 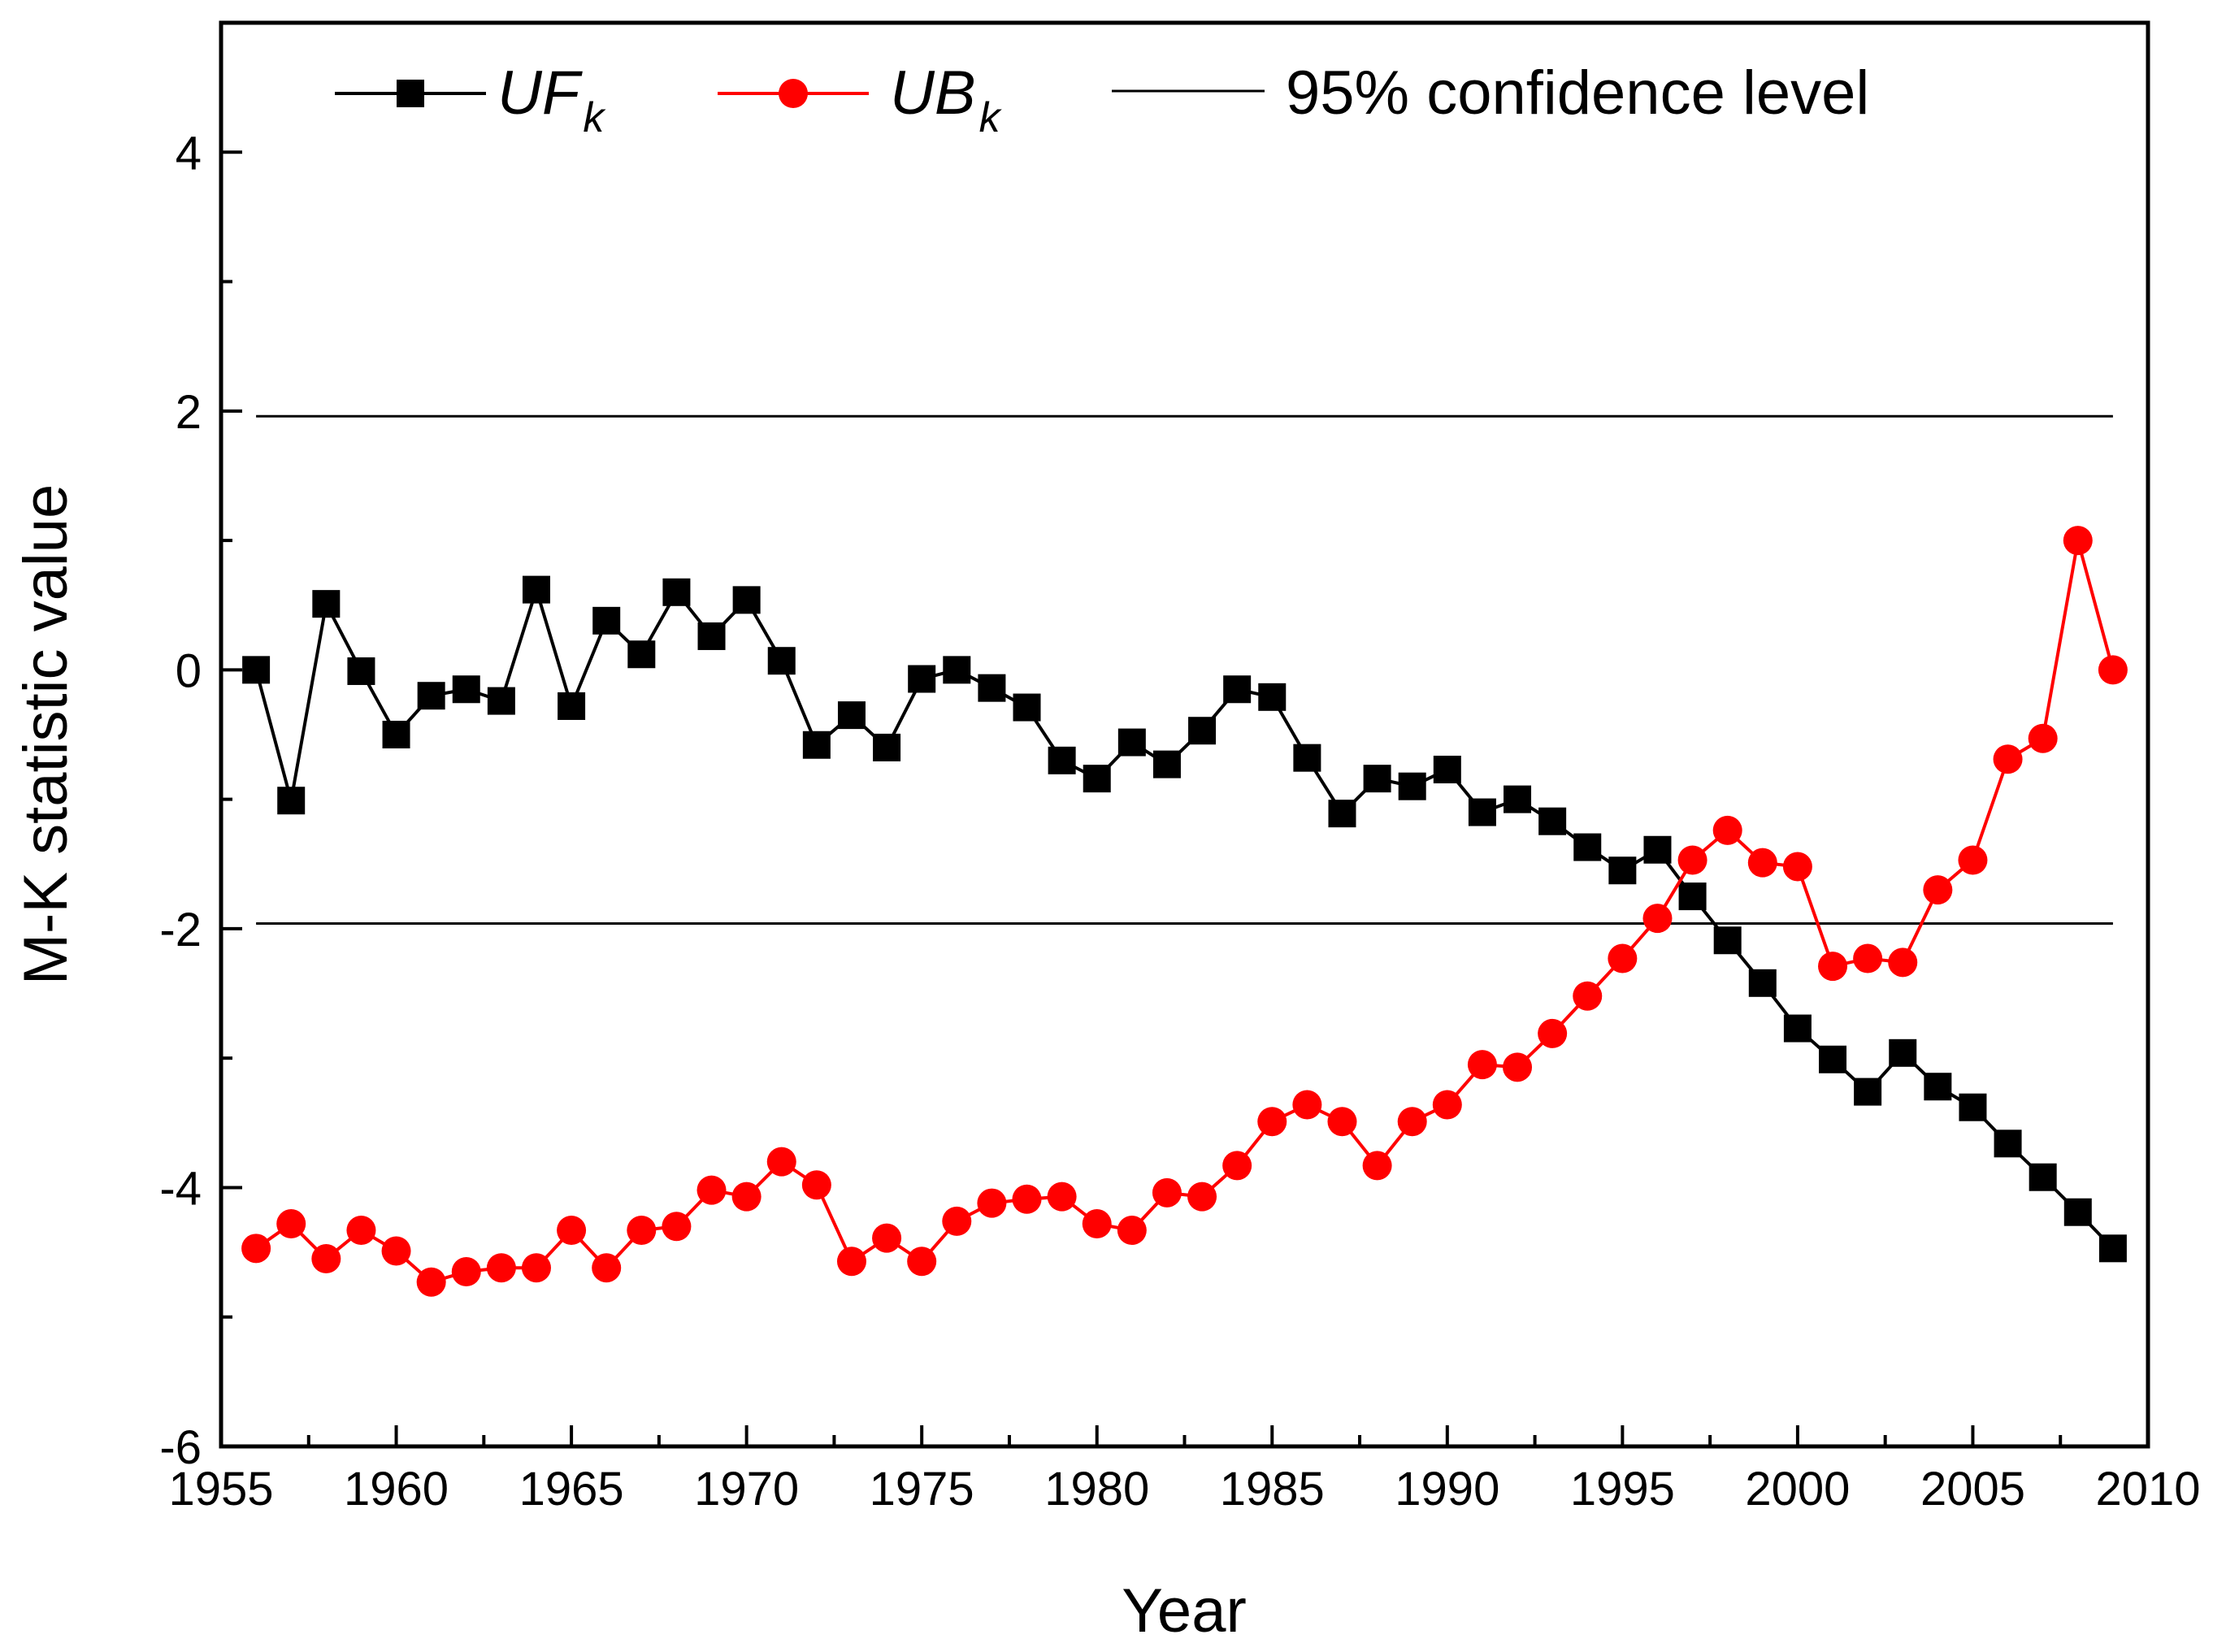 I want to click on x-tick-label: 2000, so click(x=1797, y=1489).